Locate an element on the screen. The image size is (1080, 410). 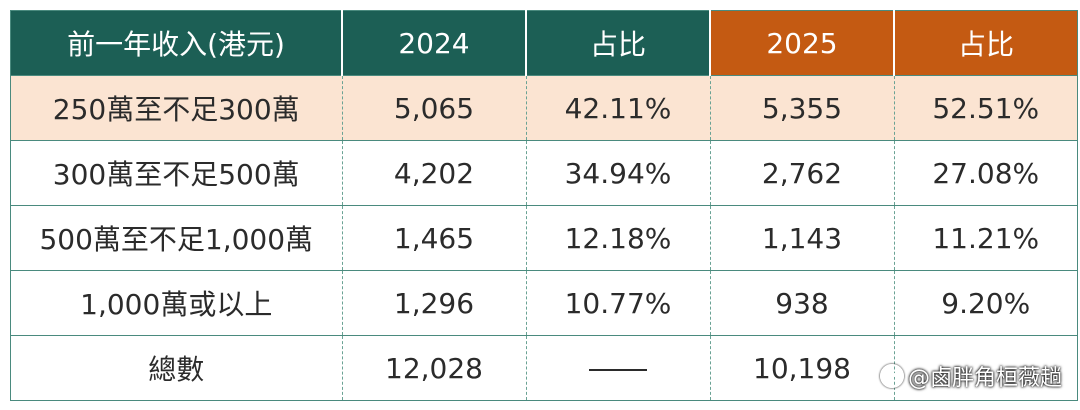
header-2025: 2025 is located at coordinates (802, 43).